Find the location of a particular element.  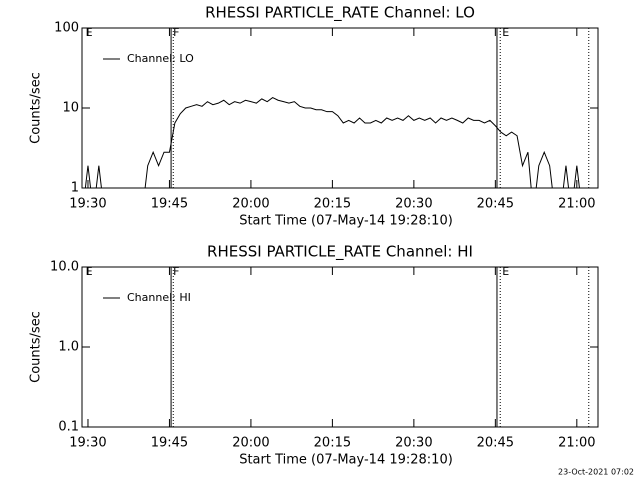

chart-title: RHESSI PARTICLE_RATE Channel: LO is located at coordinates (340, 13).